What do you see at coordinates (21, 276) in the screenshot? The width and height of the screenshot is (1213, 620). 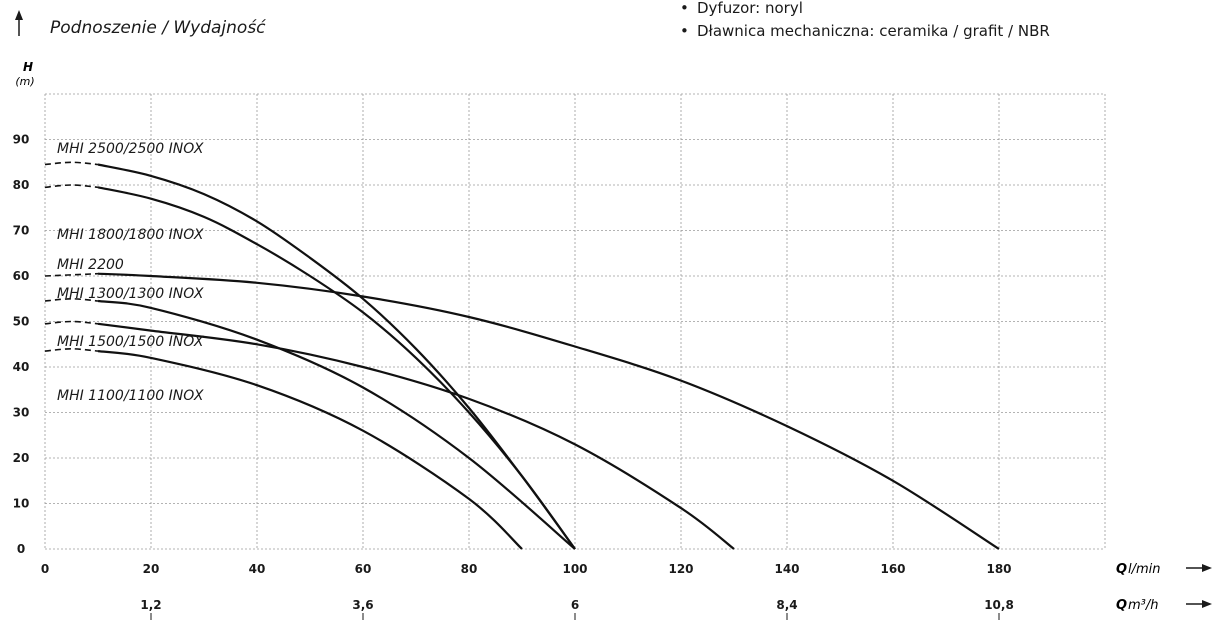 I see `y-tick-label: 60` at bounding box center [21, 276].